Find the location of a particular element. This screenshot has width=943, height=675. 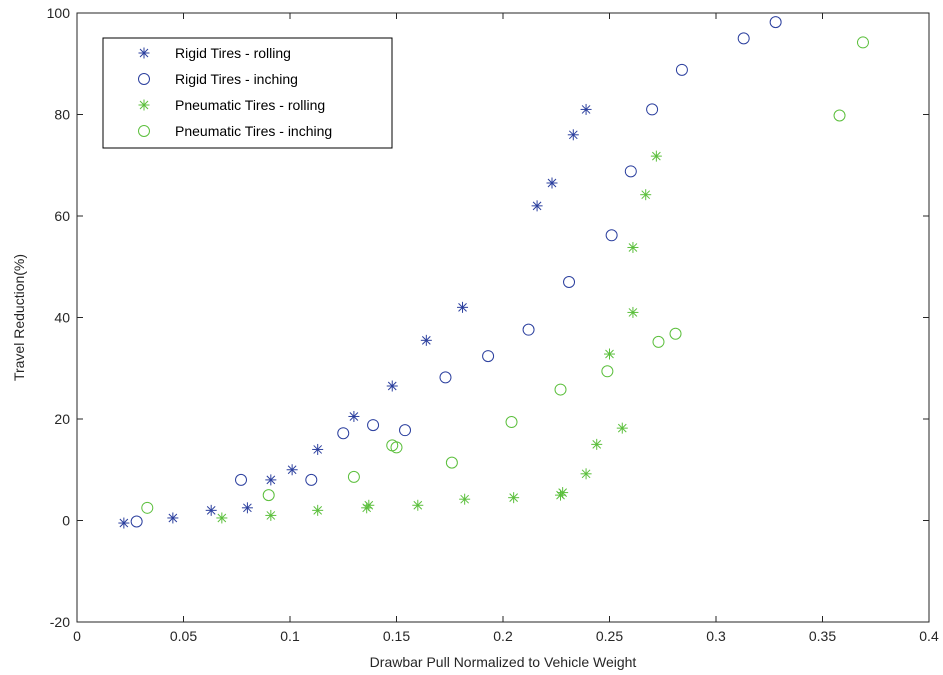

x-tick-label: 0.15 is located at coordinates (396, 636).